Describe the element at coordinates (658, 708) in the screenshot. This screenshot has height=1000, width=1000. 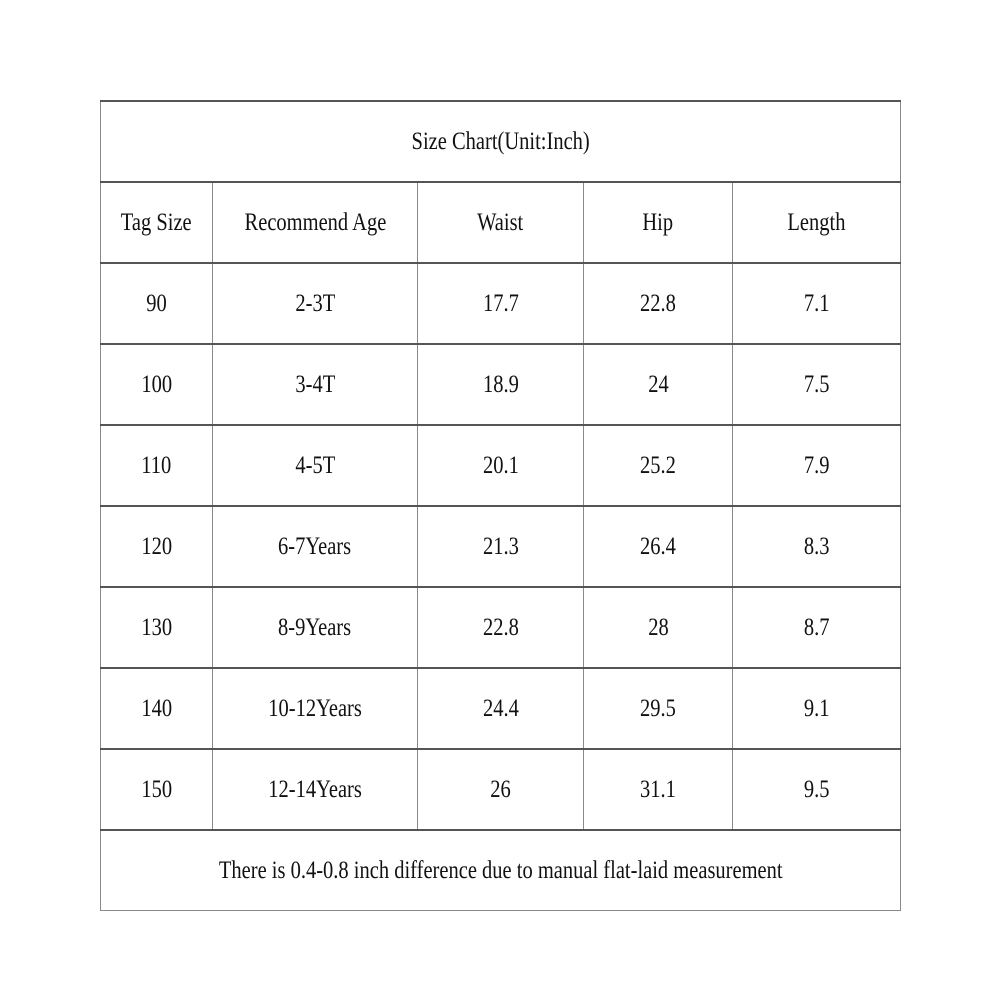
I see `cell-hip: 29.5` at that location.